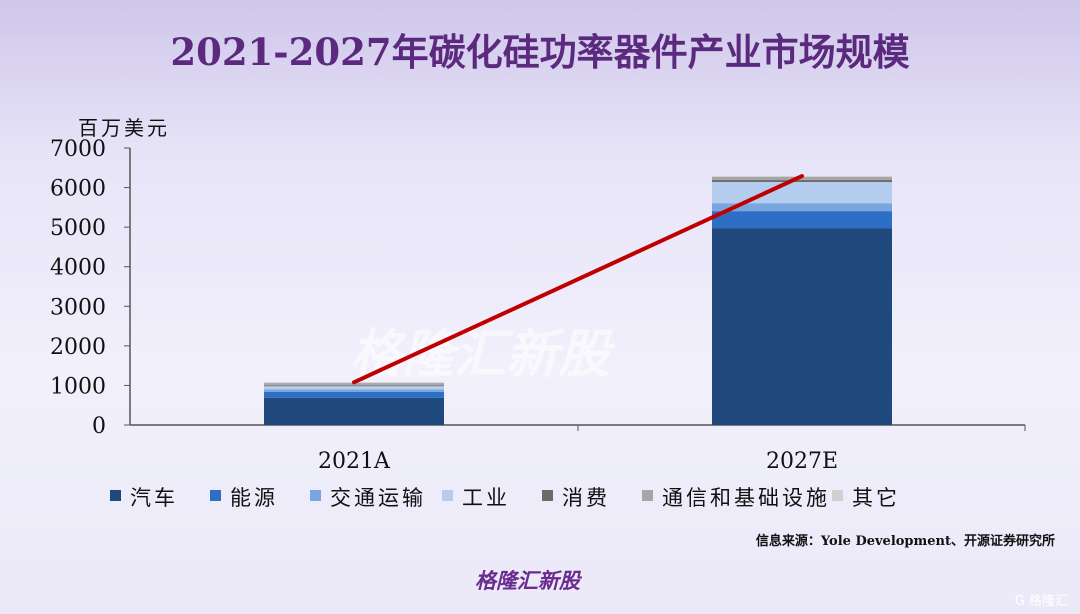 The height and width of the screenshot is (614, 1080). I want to click on legend-label: 交通运输, so click(378, 498).